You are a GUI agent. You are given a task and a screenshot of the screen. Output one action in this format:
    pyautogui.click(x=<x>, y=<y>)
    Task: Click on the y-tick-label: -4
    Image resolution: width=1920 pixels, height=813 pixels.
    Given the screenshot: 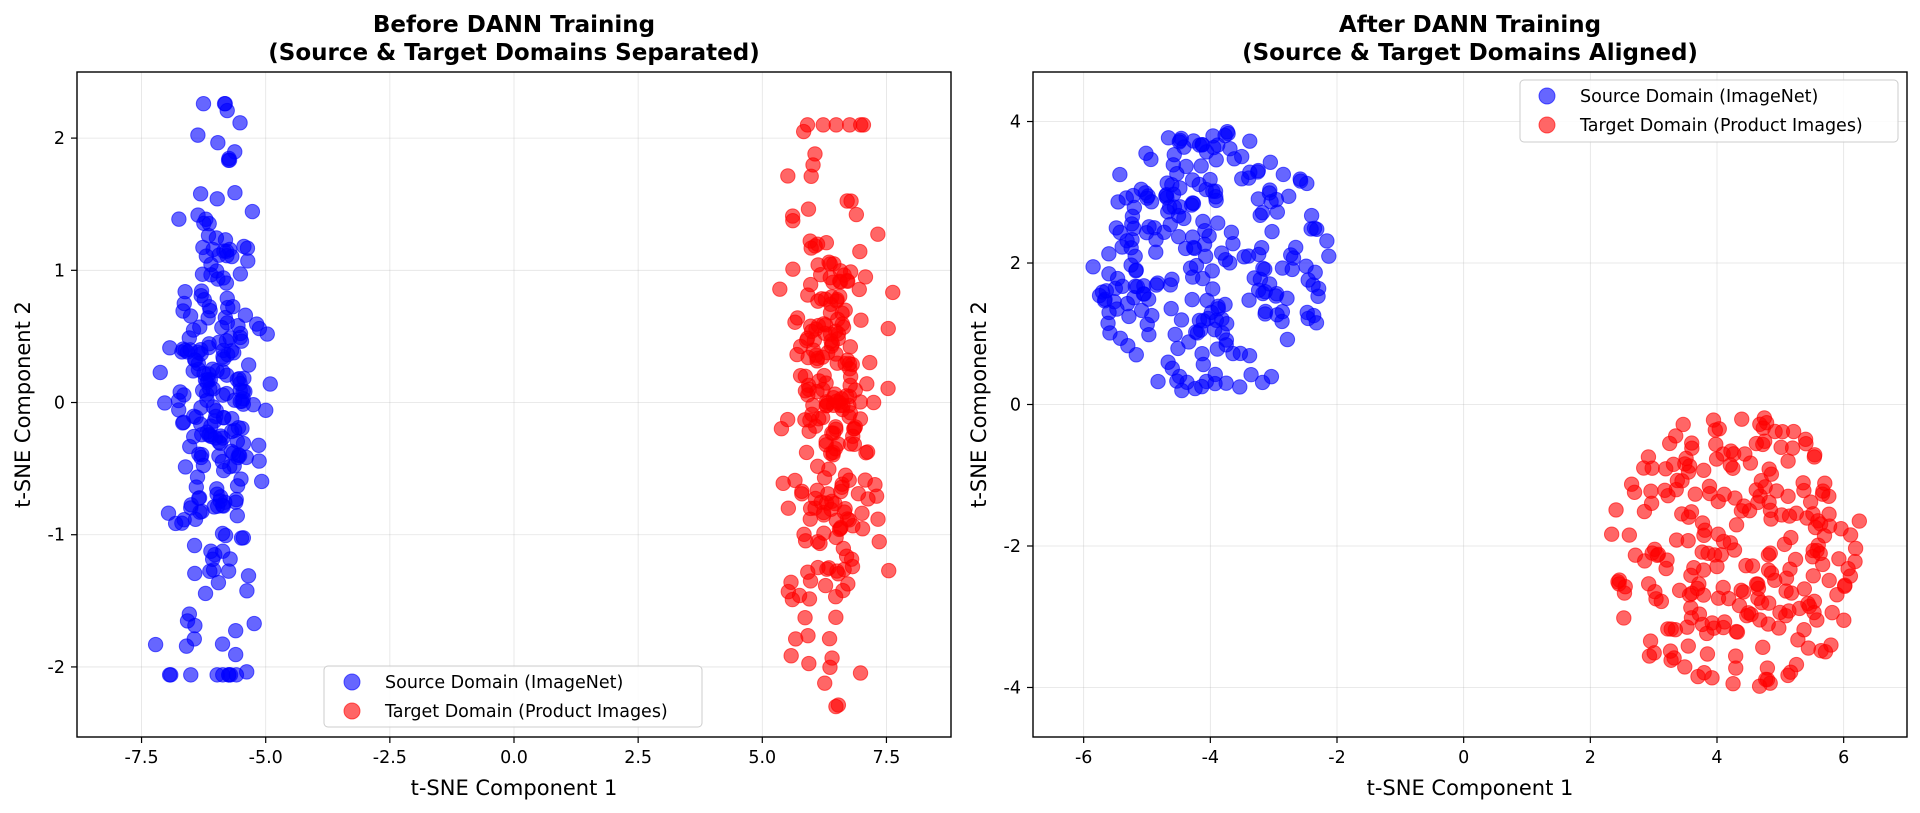 What is the action you would take?
    pyautogui.click(x=1012, y=688)
    